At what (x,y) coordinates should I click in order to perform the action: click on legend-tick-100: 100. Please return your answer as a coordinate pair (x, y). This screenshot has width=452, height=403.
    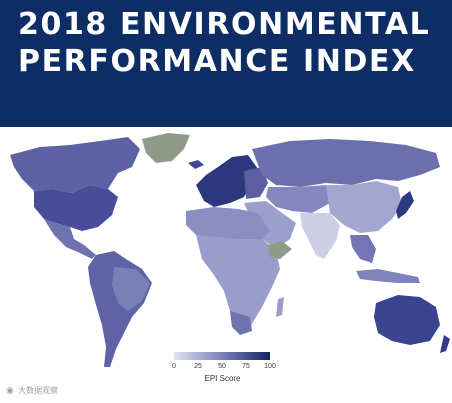
    Looking at the image, I should click on (270, 366).